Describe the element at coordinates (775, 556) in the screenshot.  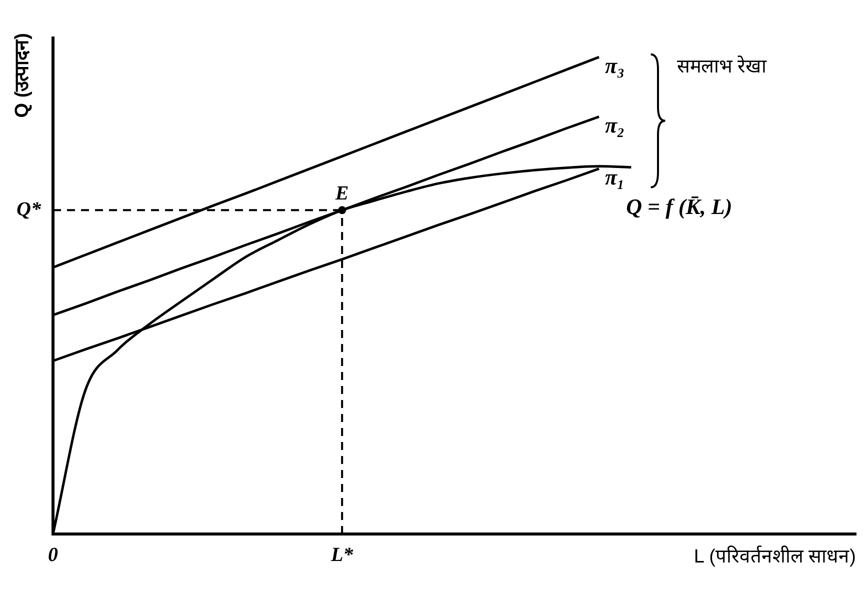
I see `x-axis-title: L (परिवर्तनशील साधन)` at that location.